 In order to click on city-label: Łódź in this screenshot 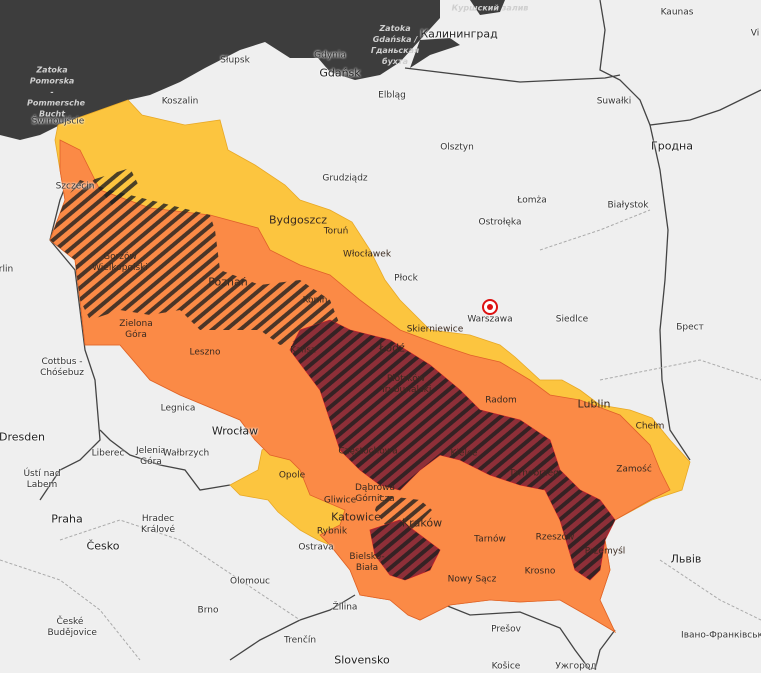, I will do `click(392, 348)`.